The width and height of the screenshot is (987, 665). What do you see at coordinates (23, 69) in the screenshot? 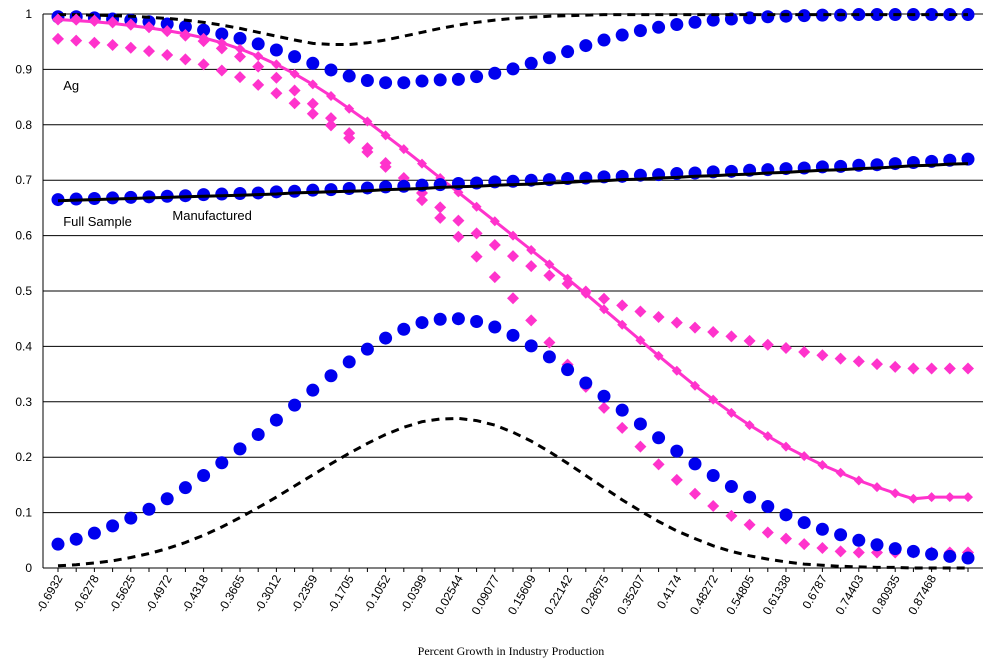
I see `y-tick-label: 0.9` at bounding box center [23, 69].